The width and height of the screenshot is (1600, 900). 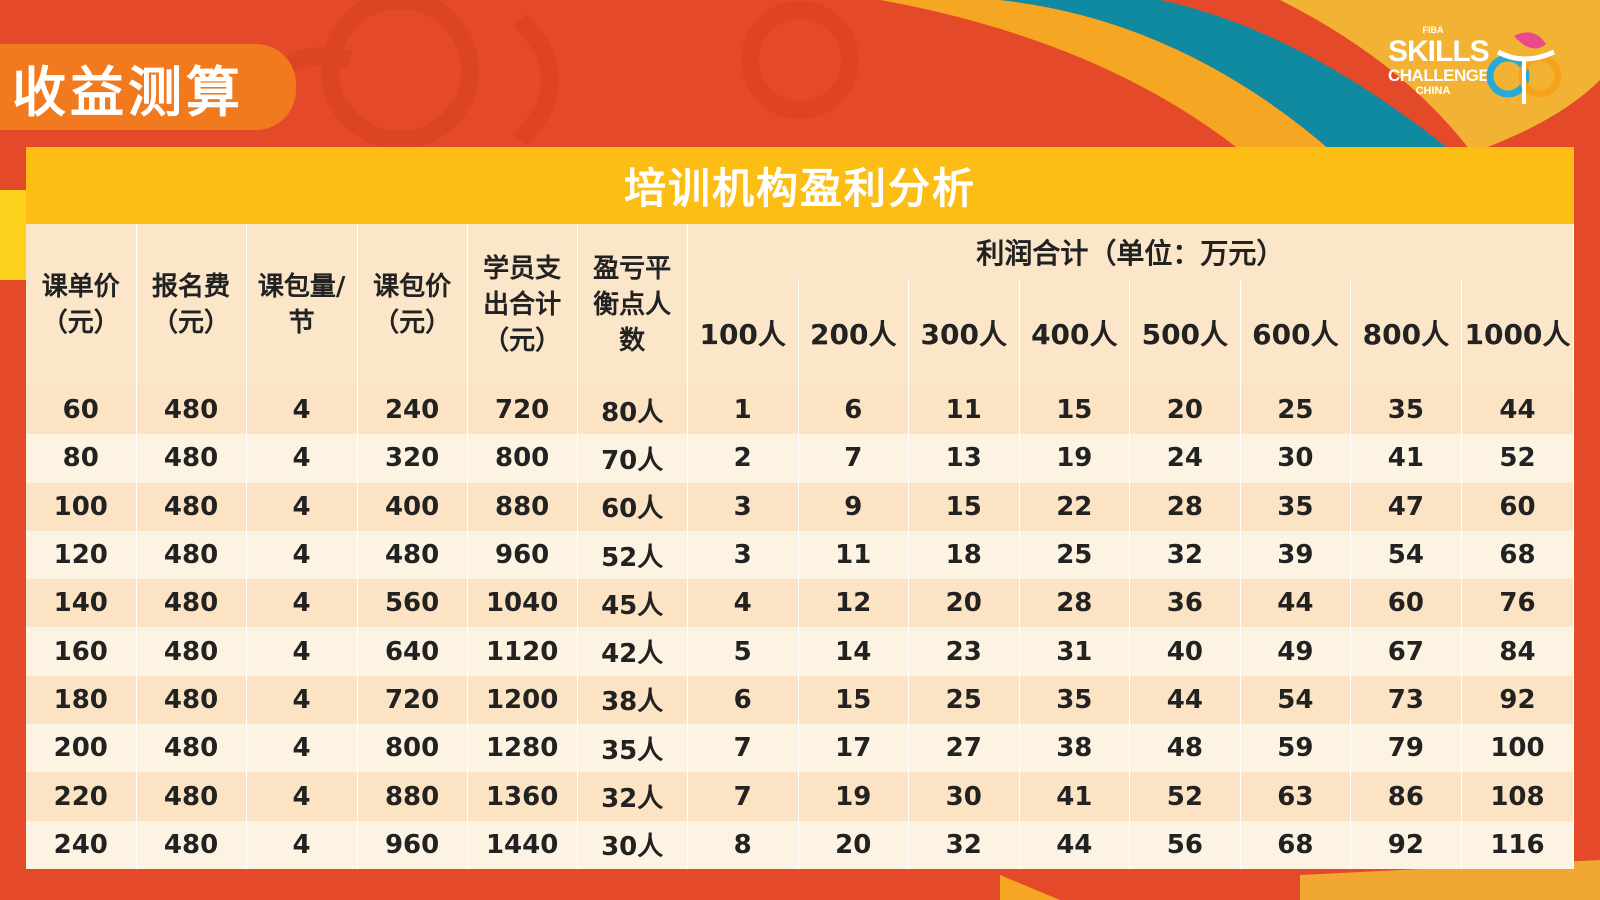 I want to click on page-title-tab: 收益测算, so click(x=148, y=87).